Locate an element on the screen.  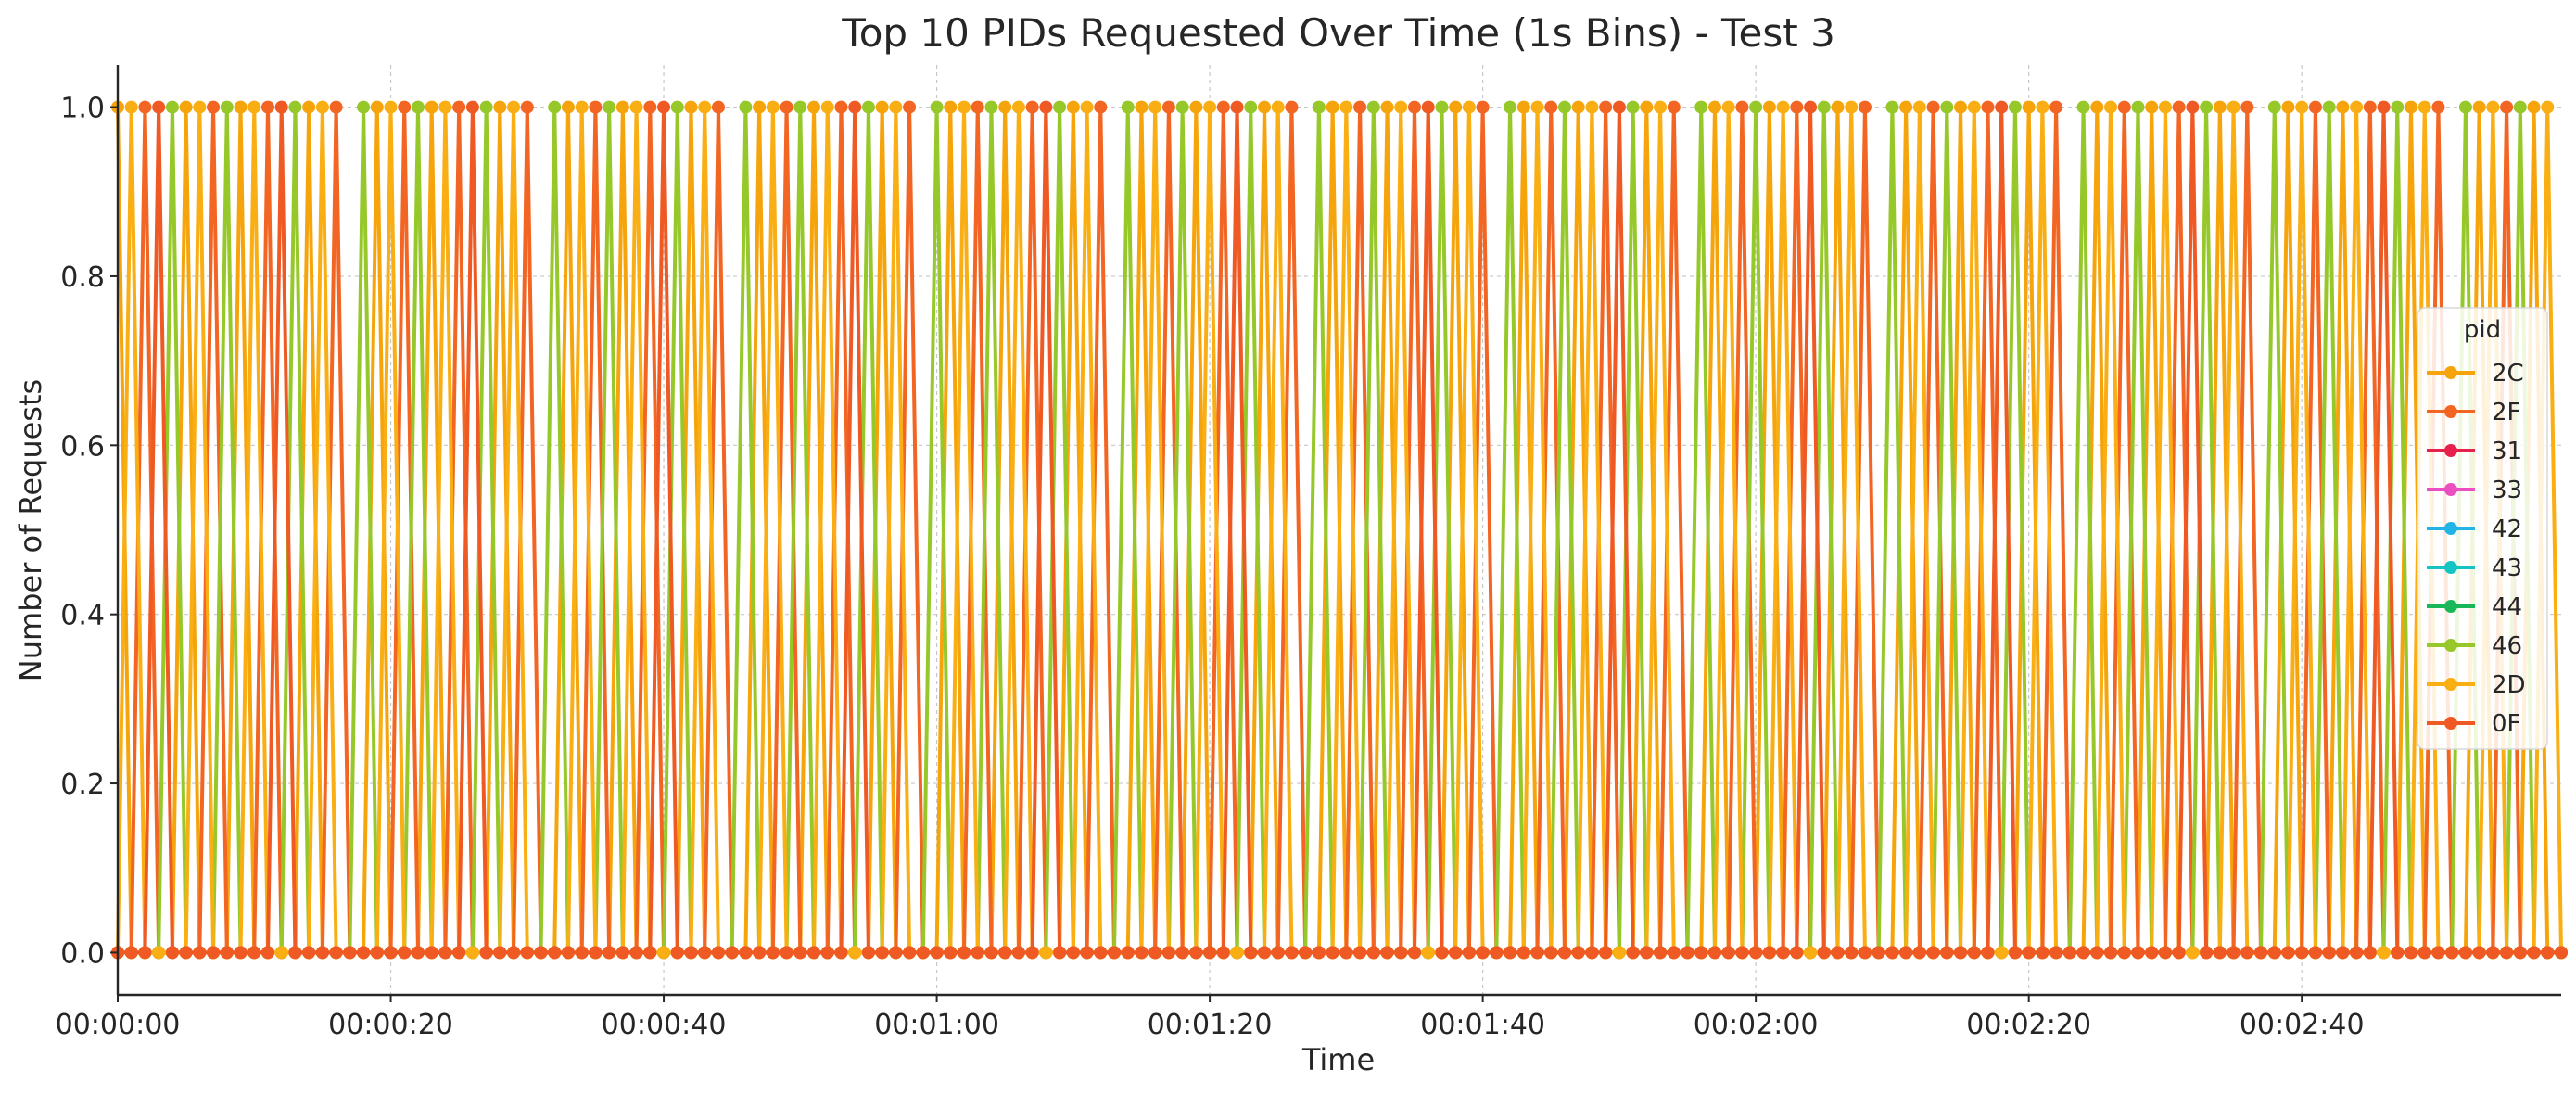
x-tick-label: 00:00:40 is located at coordinates (664, 1025).